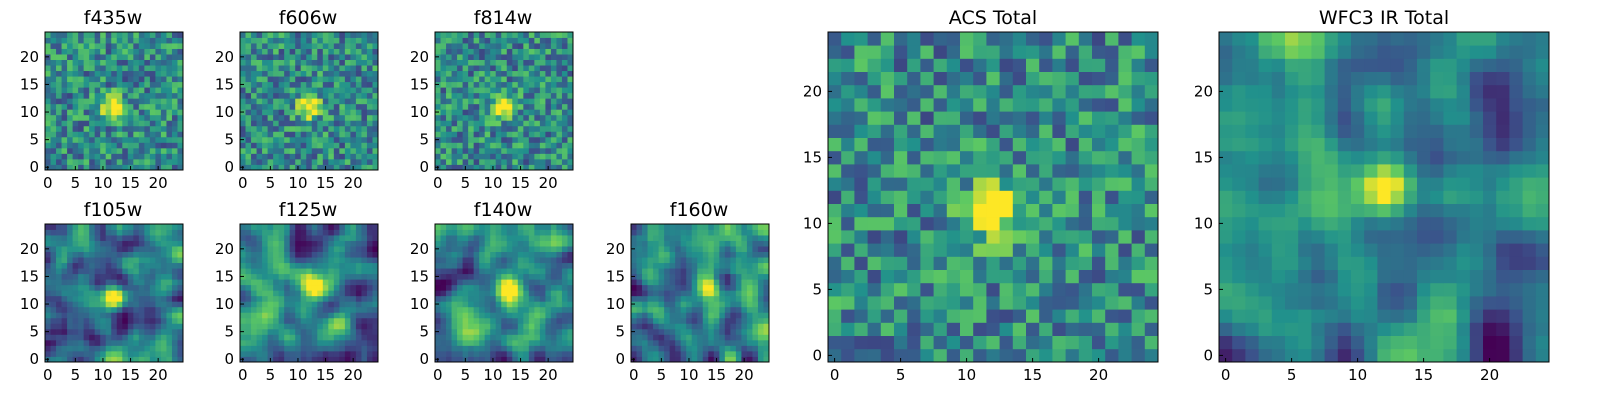 The height and width of the screenshot is (400, 1600). Describe the element at coordinates (102, 183) in the screenshot. I see `x-tick-label: 10` at that location.